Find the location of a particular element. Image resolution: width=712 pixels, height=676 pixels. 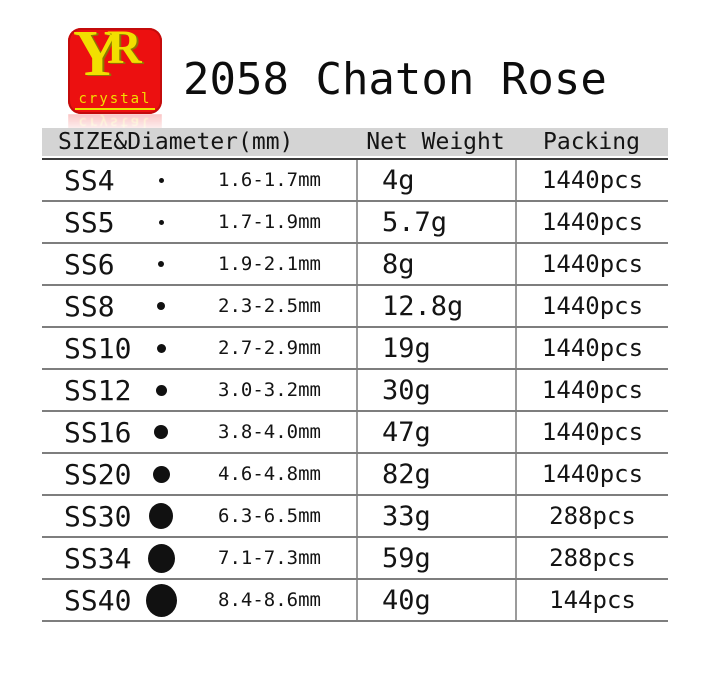

diameter-value: 1.6-1.7mm is located at coordinates (269, 180).